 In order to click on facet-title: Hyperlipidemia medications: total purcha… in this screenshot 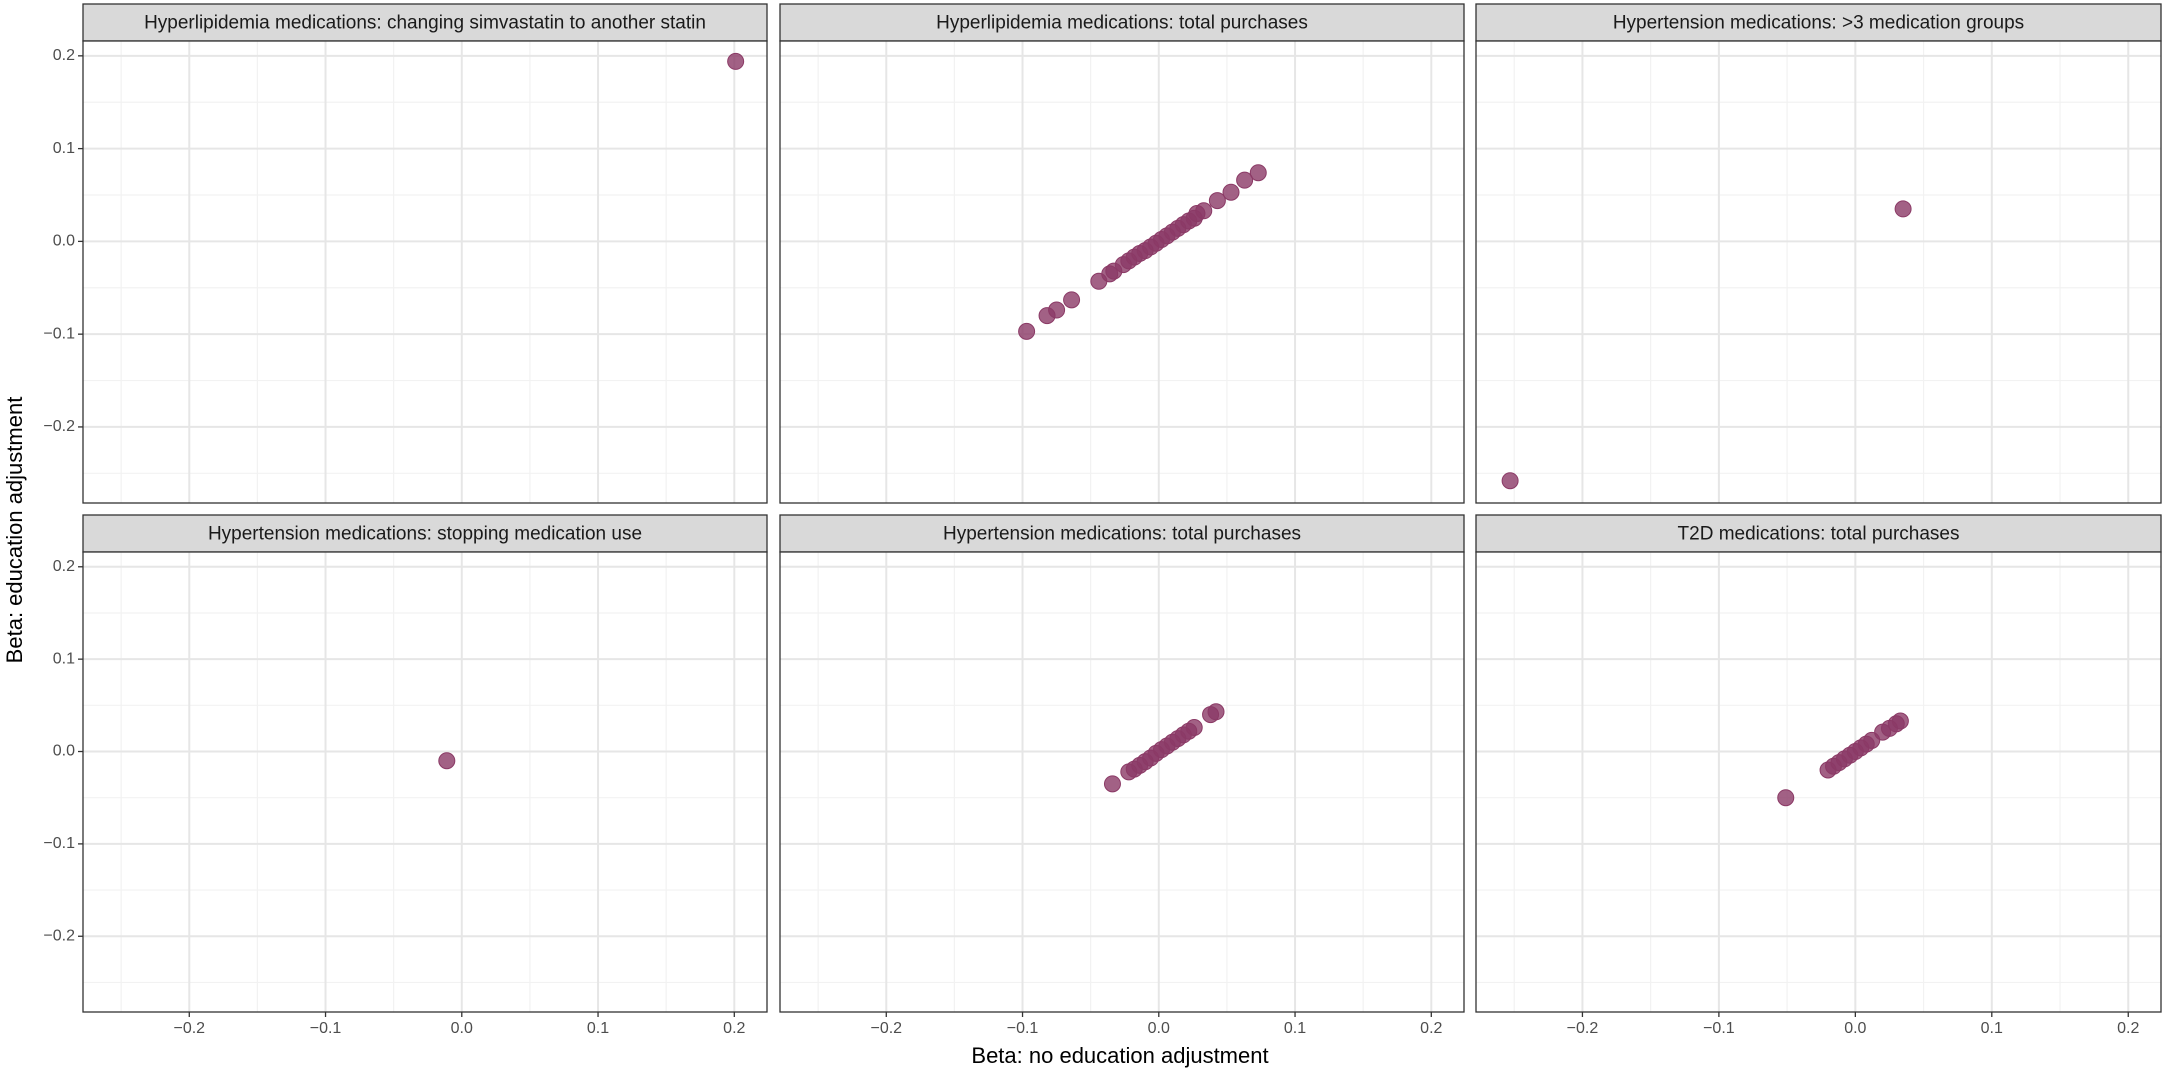, I will do `click(1122, 23)`.